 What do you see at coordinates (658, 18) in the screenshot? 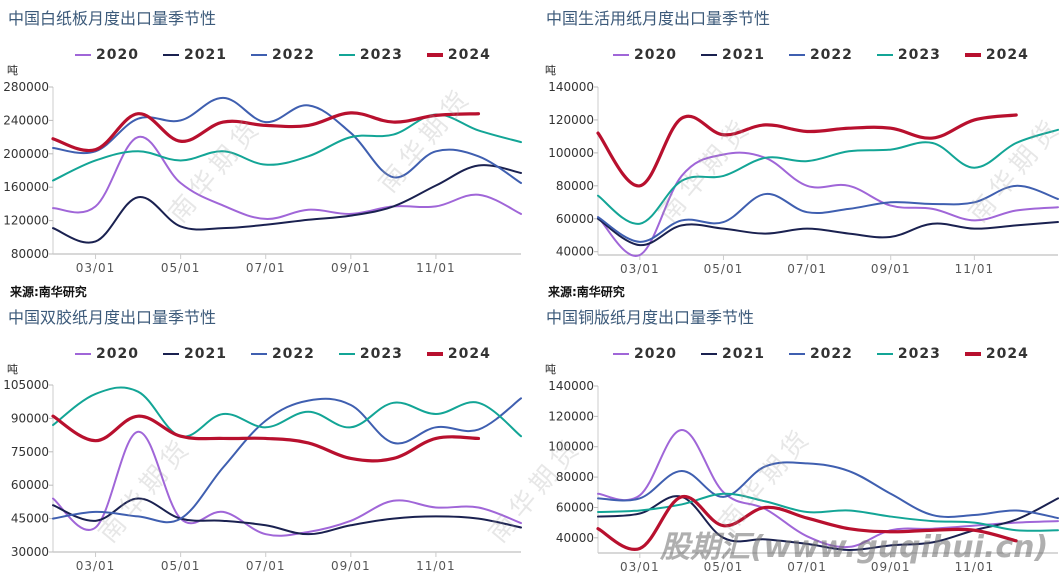
I see `chart-title: 中国生活用纸月度出口量季节性` at bounding box center [658, 18].